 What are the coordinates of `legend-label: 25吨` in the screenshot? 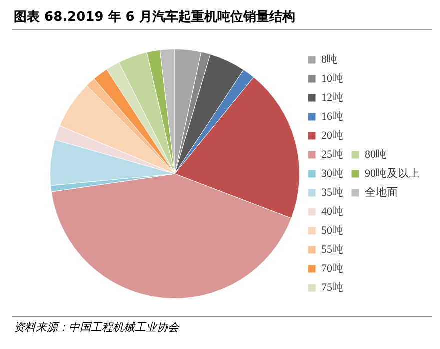 It's located at (333, 154).